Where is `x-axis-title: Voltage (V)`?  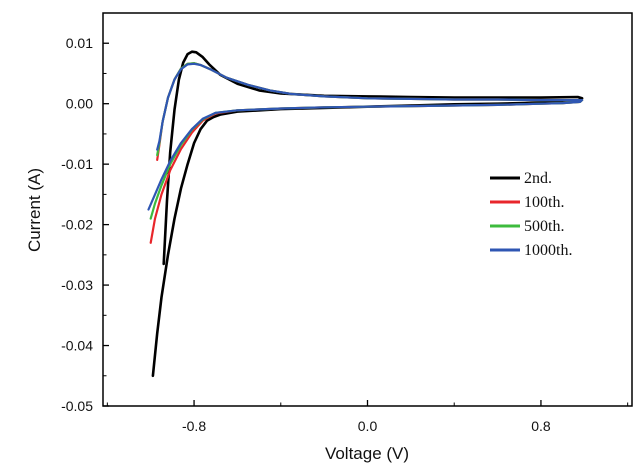
x-axis-title: Voltage (V) is located at coordinates (367, 453).